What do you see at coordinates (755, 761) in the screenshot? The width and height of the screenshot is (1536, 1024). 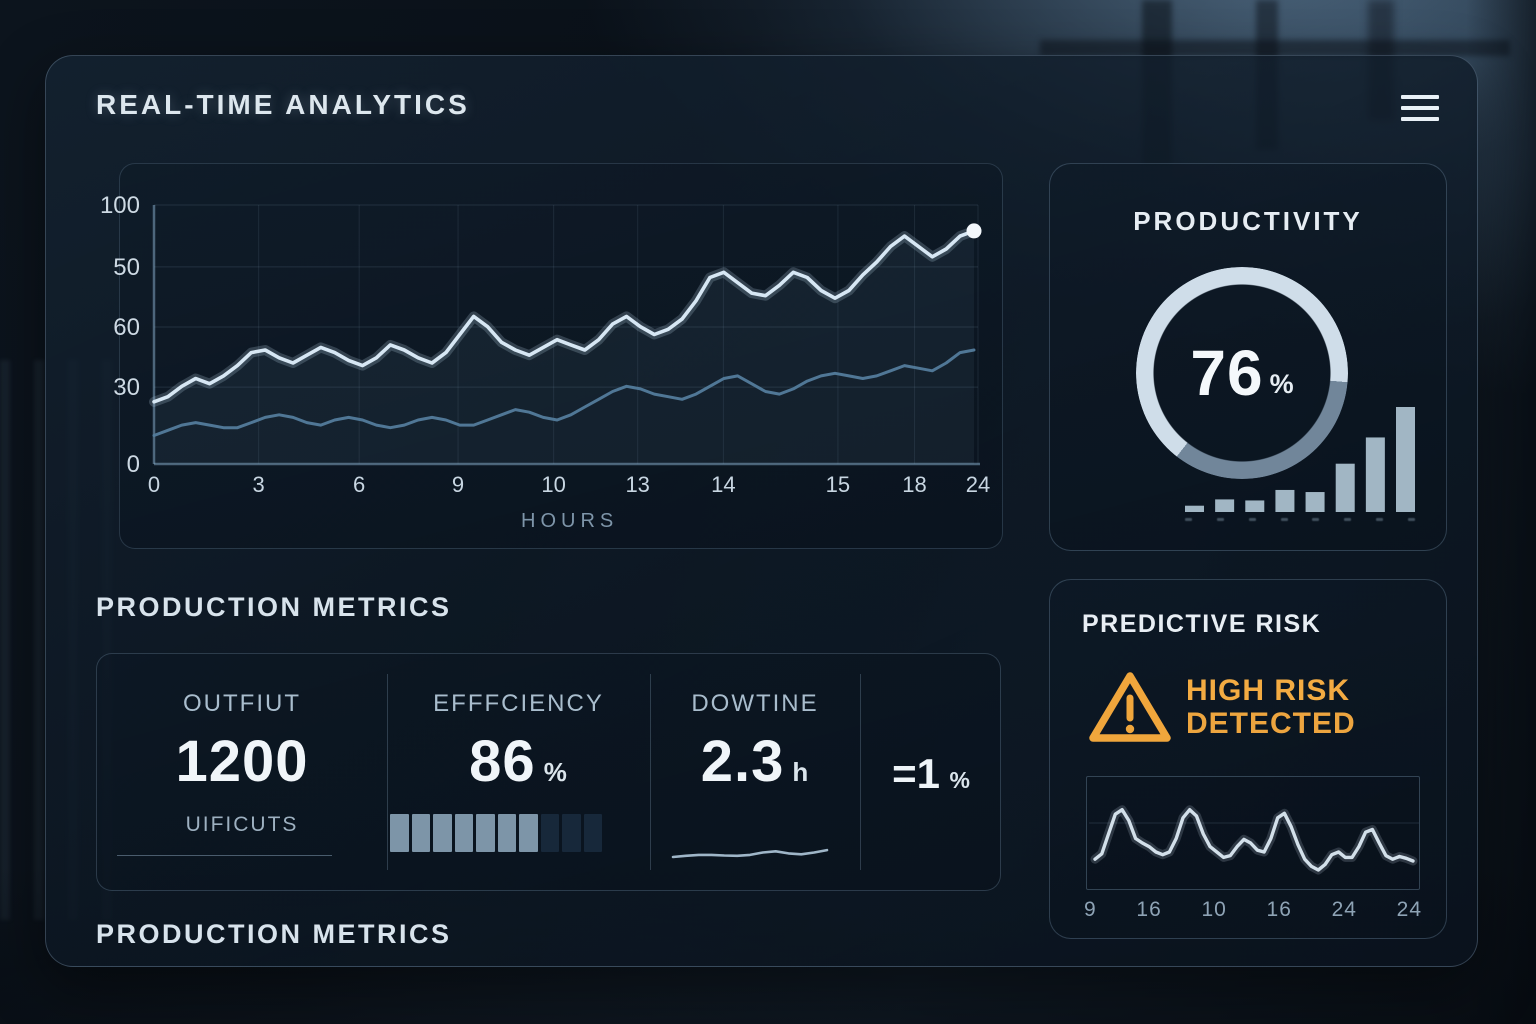 I see `downtime-value: 2.3 h` at bounding box center [755, 761].